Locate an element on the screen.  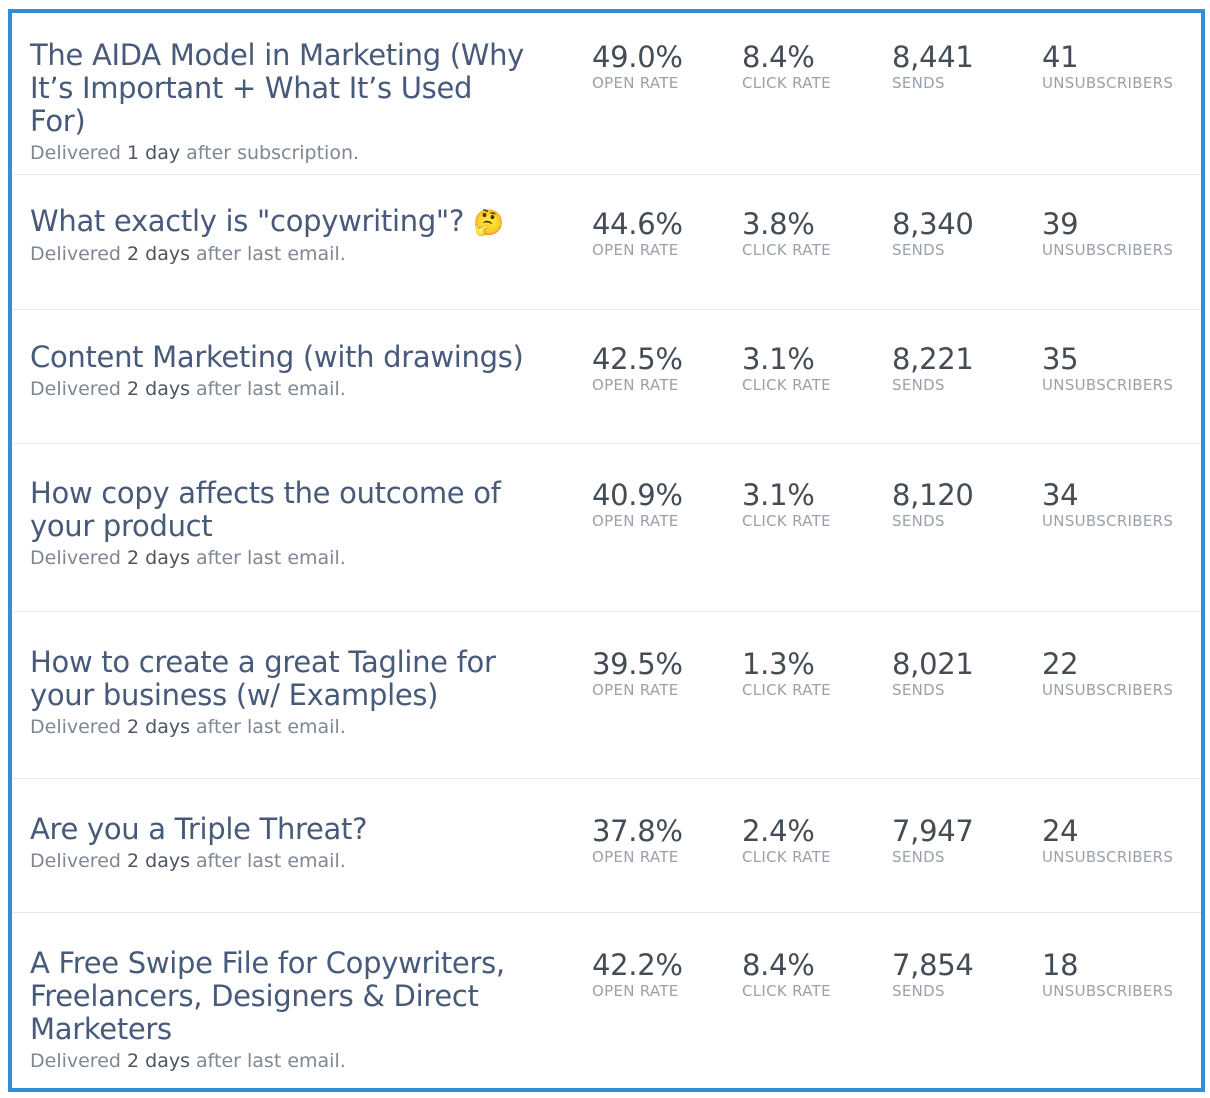
sends-value: 8,340 is located at coordinates (933, 224).